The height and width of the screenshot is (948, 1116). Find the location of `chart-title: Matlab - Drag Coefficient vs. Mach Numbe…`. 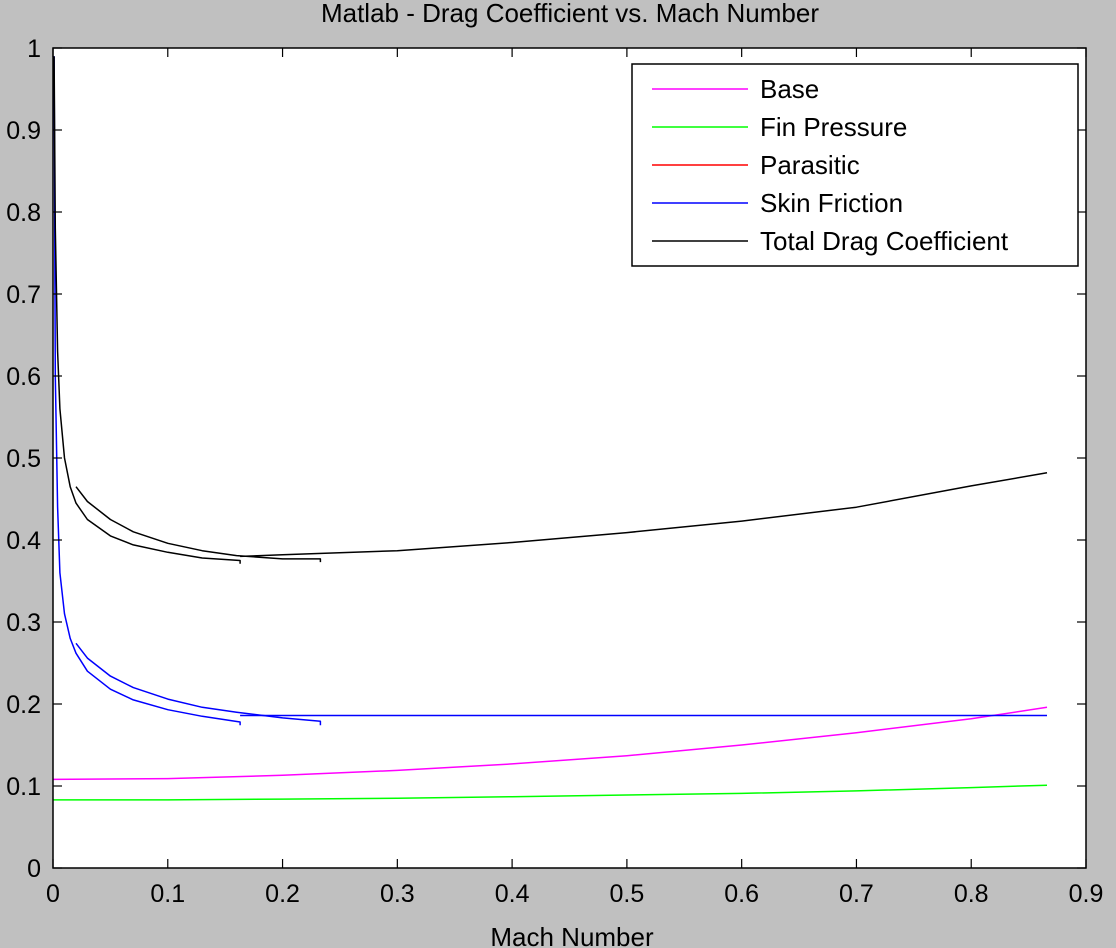

chart-title: Matlab - Drag Coefficient vs. Mach Numbe… is located at coordinates (570, 14).